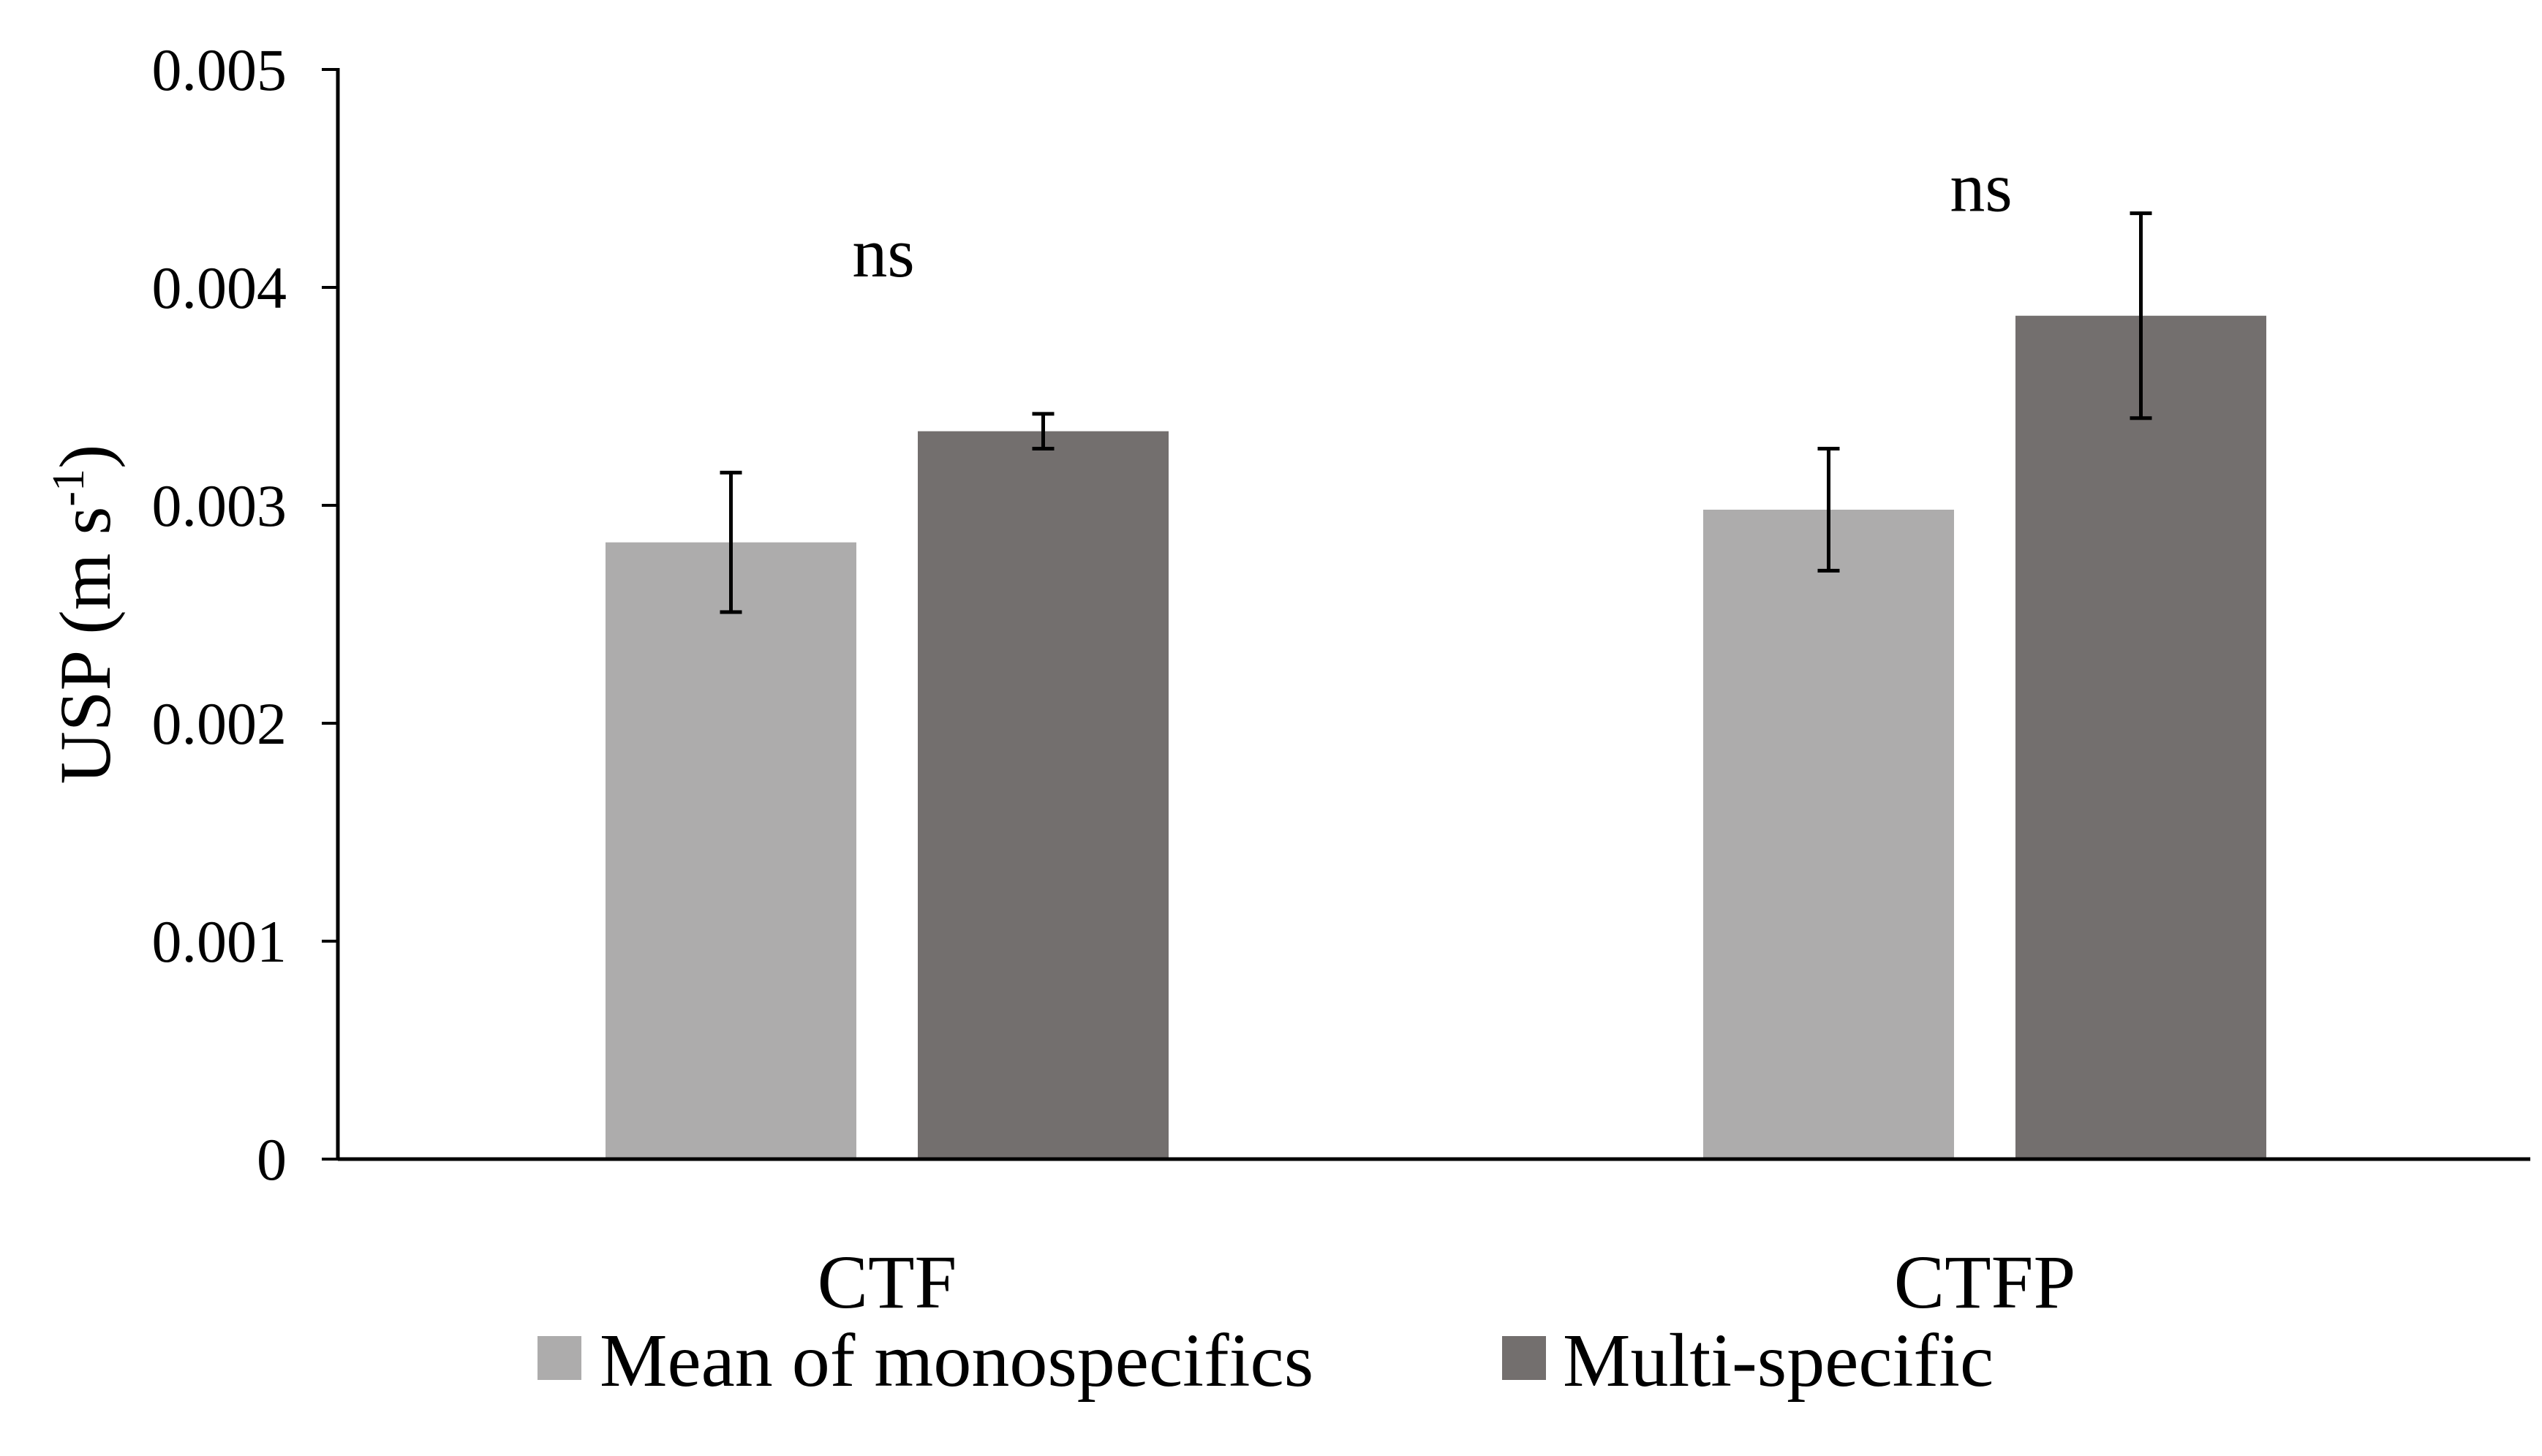  I want to click on x-category-labels: CTF CTFP, so click(1447, 1282).